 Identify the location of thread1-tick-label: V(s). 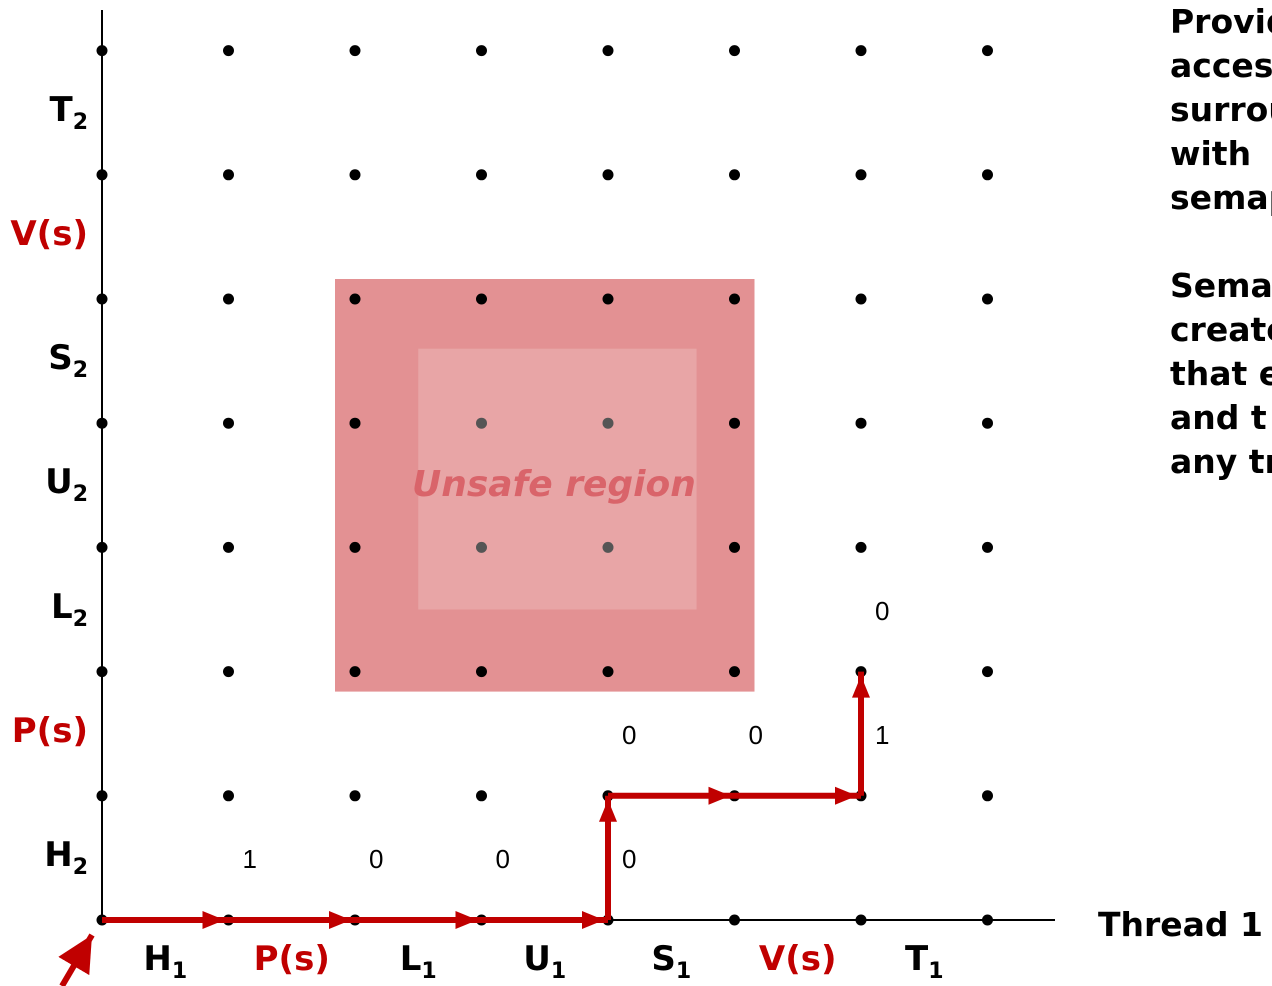
(797, 959).